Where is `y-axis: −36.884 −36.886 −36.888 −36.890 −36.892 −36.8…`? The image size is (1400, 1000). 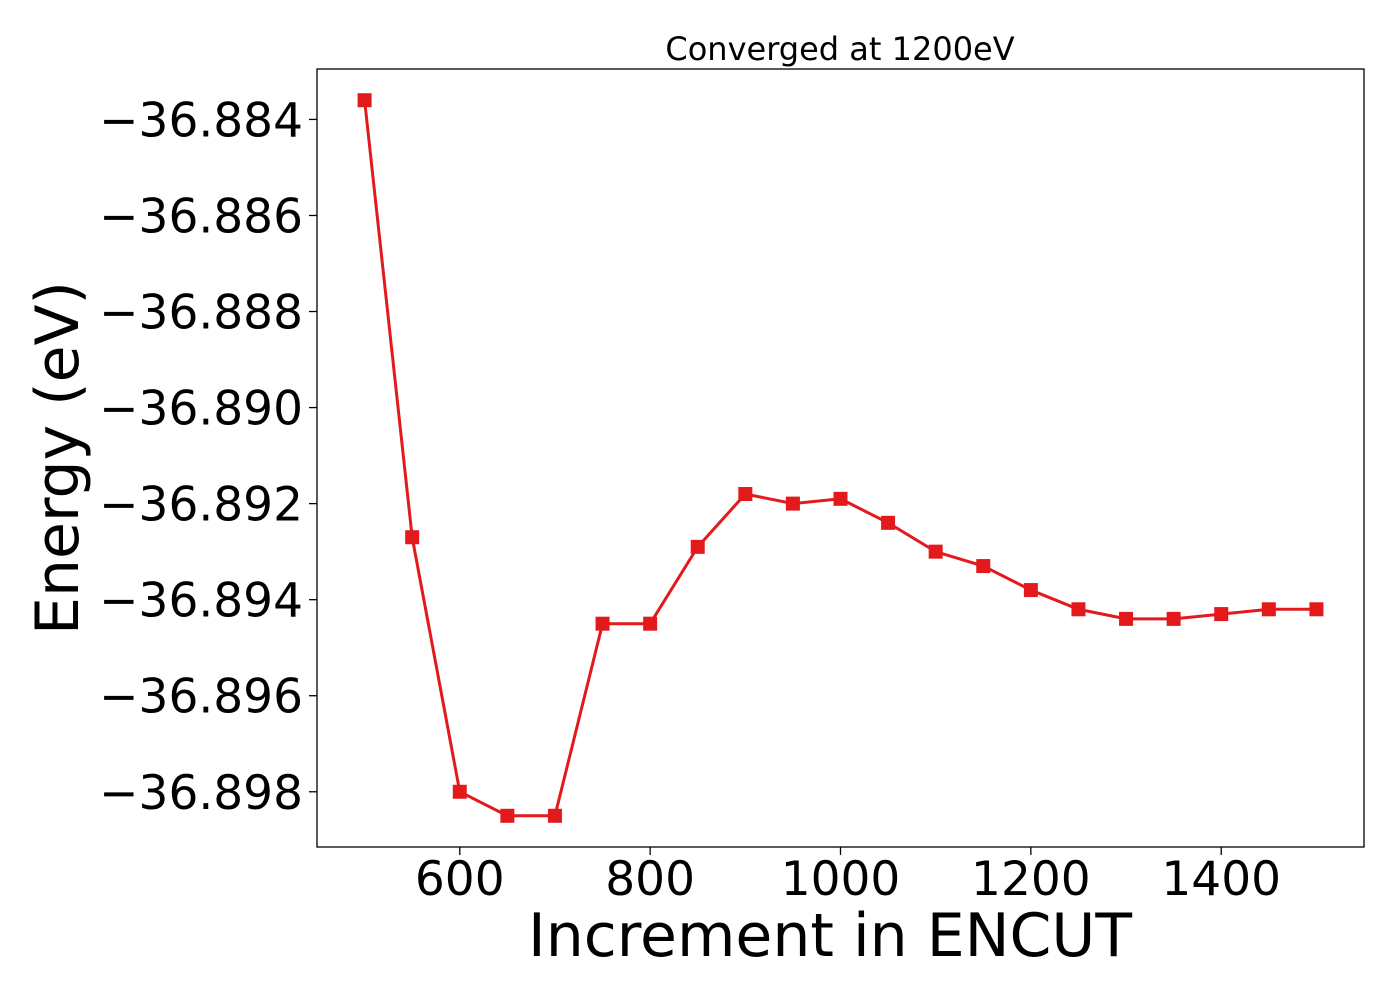 y-axis: −36.884 −36.886 −36.888 −36.890 −36.892 −36.8… is located at coordinates (208, 457).